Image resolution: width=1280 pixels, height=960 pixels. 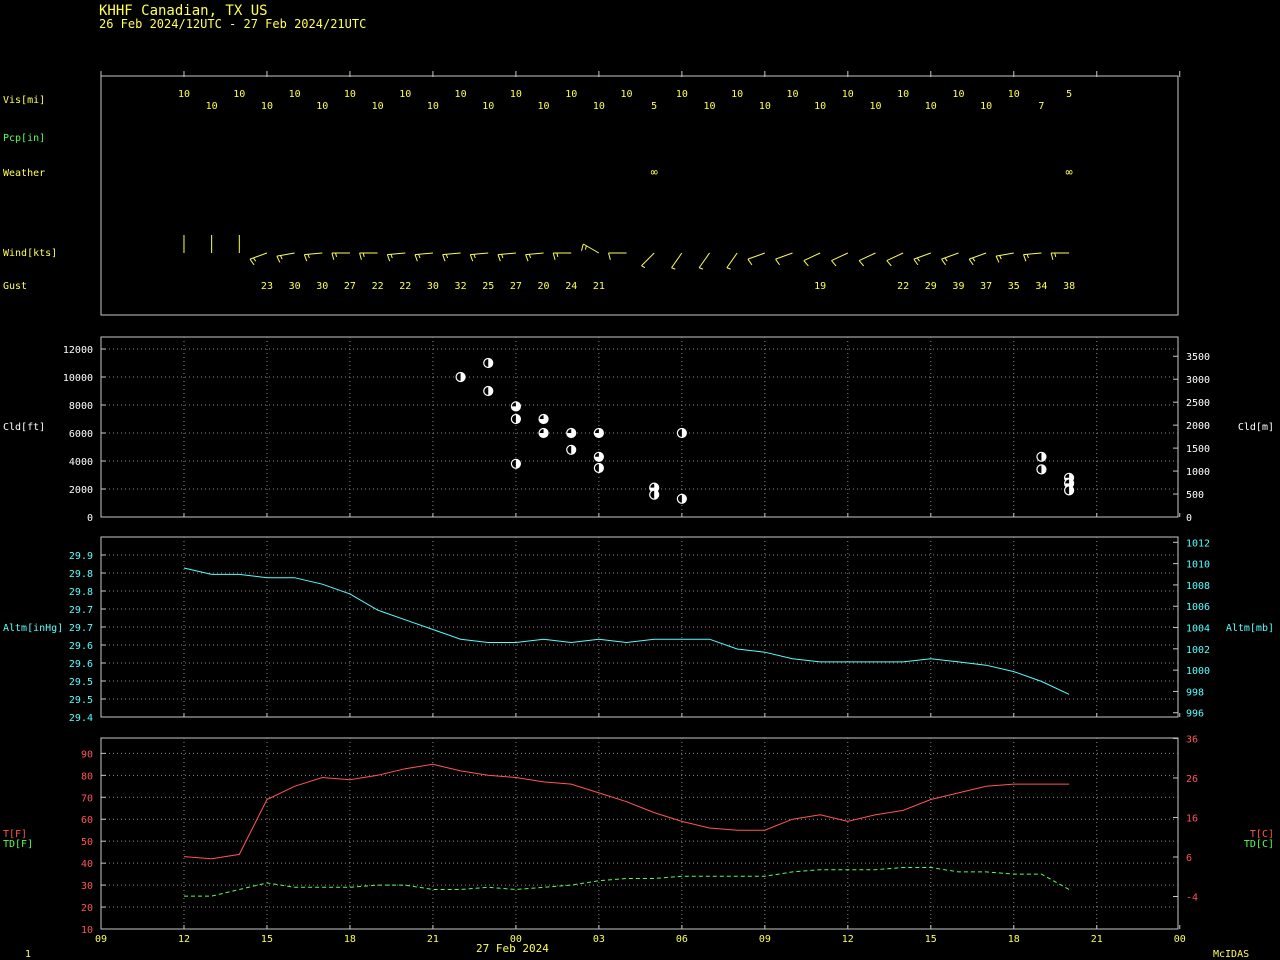 What do you see at coordinates (87, 798) in the screenshot?
I see `temp-f-tick-label: 70` at bounding box center [87, 798].